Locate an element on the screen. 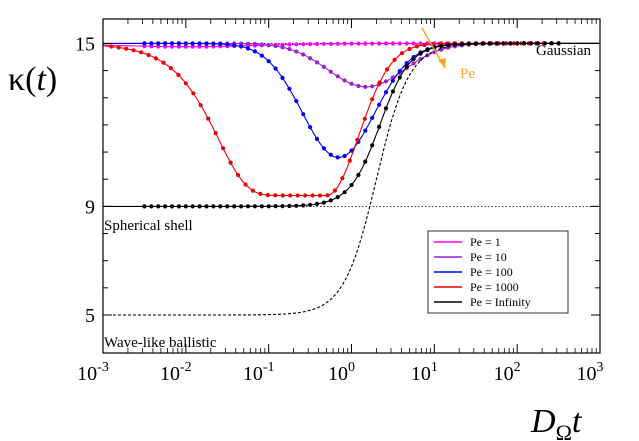 Image resolution: width=639 pixels, height=441 pixels. pe-arrow: Pe is located at coordinates (448, 54).